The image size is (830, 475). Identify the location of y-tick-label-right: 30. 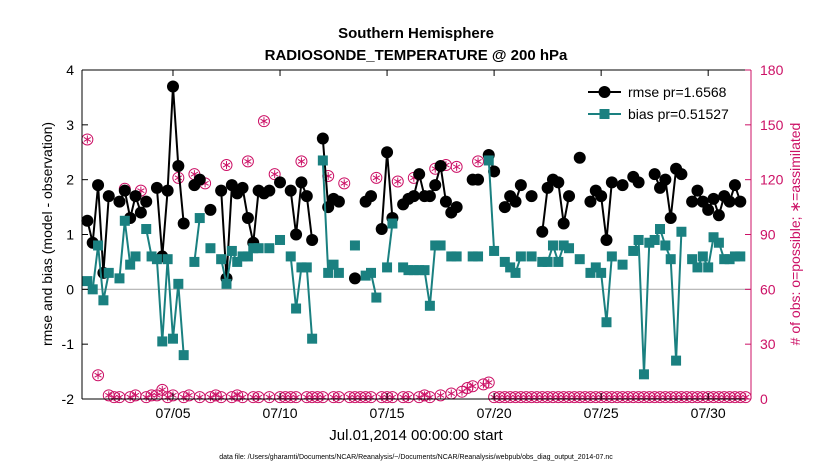
(768, 344).